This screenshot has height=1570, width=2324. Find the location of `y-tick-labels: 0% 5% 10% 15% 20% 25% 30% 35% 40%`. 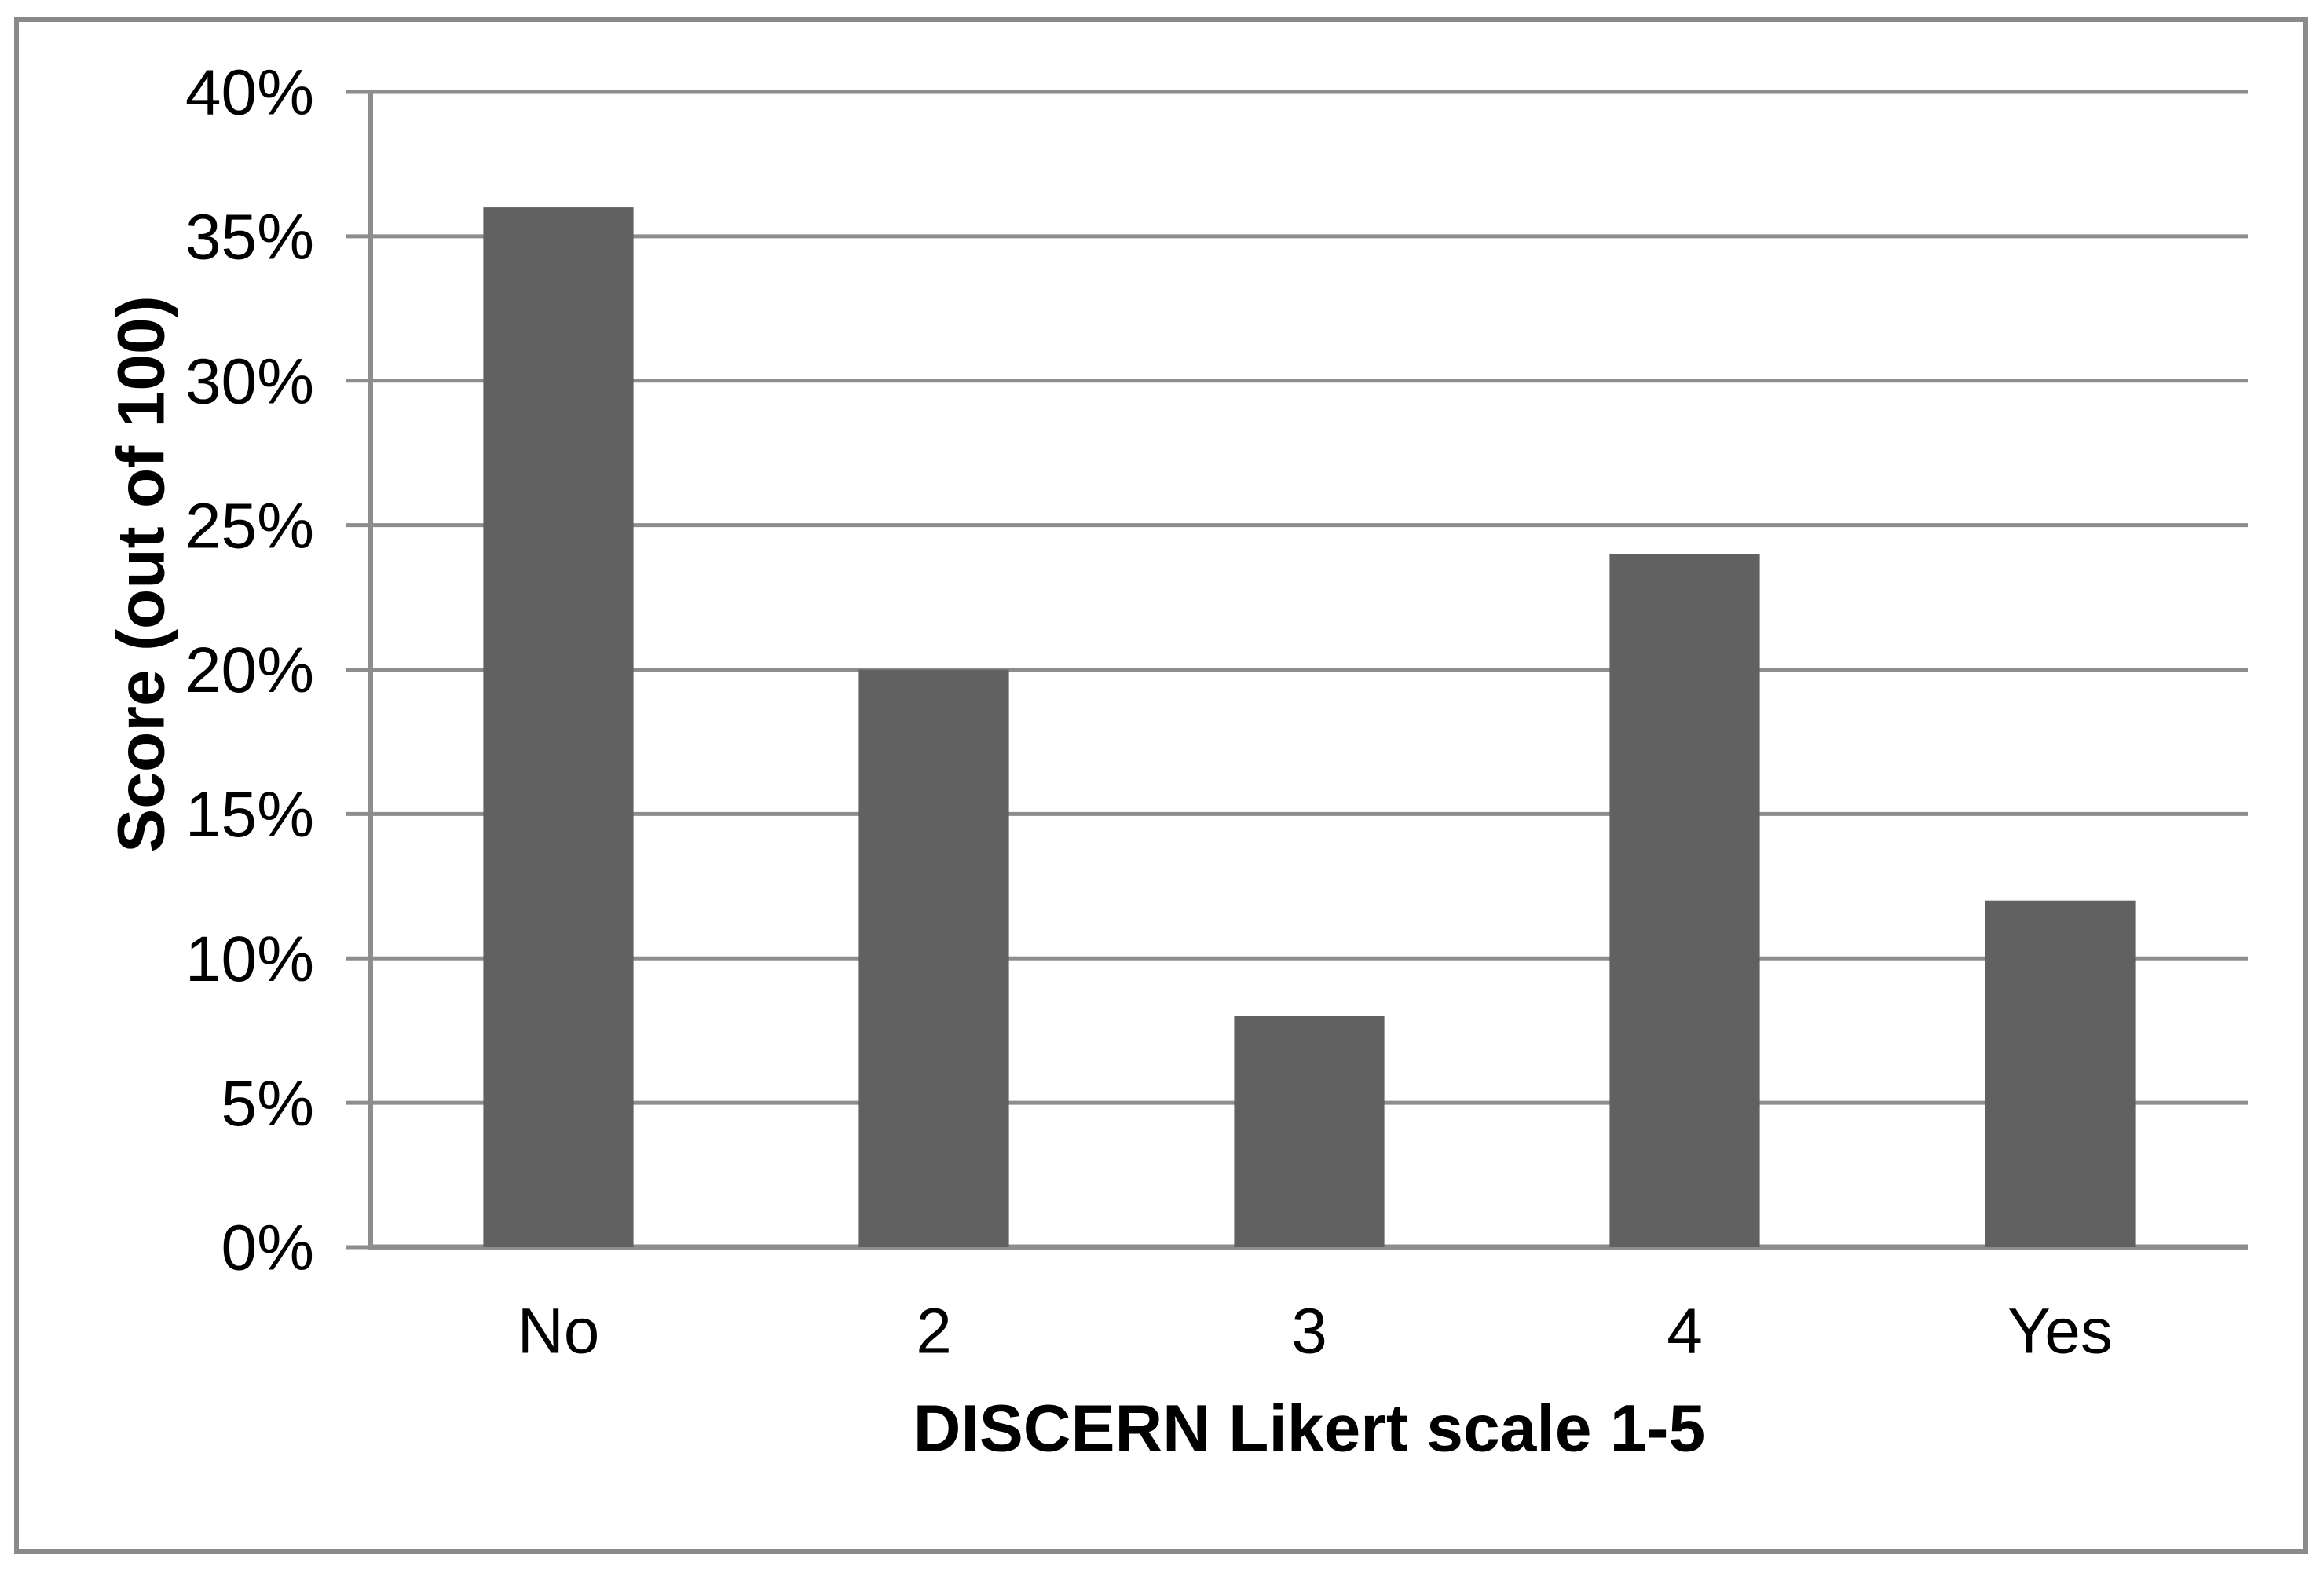

y-tick-labels: 0% 5% 10% 15% 20% 25% 30% 35% 40% is located at coordinates (250, 670).